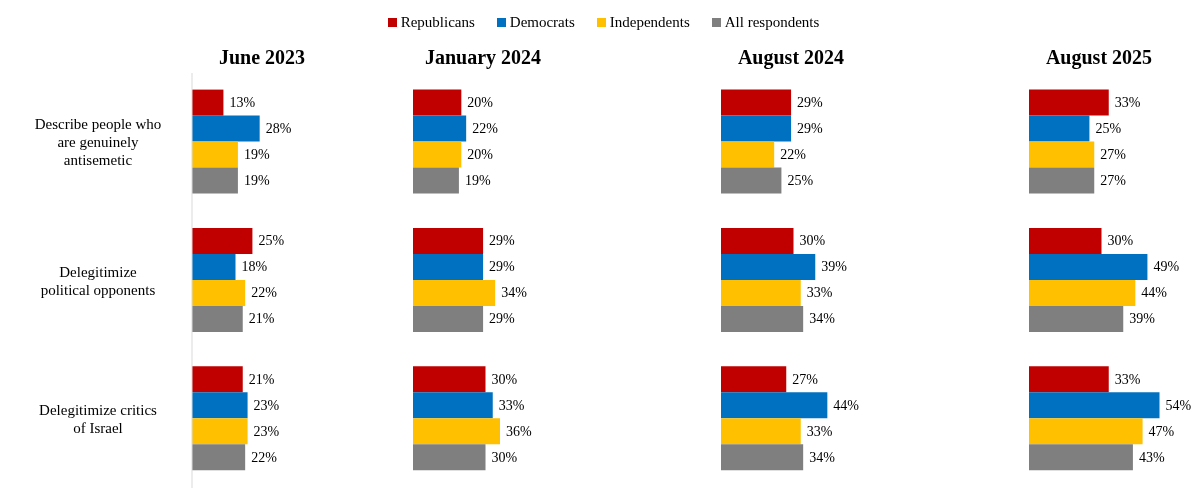 The width and height of the screenshot is (1199, 497). I want to click on chart-title: June 2023, so click(262, 57).